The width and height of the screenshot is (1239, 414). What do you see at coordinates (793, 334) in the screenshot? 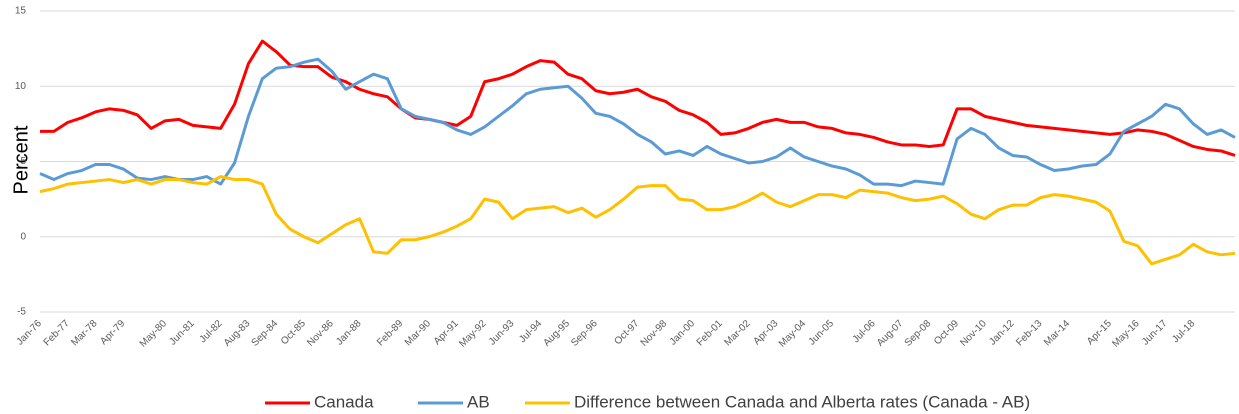
I see `x-tick-label: May-04` at bounding box center [793, 334].